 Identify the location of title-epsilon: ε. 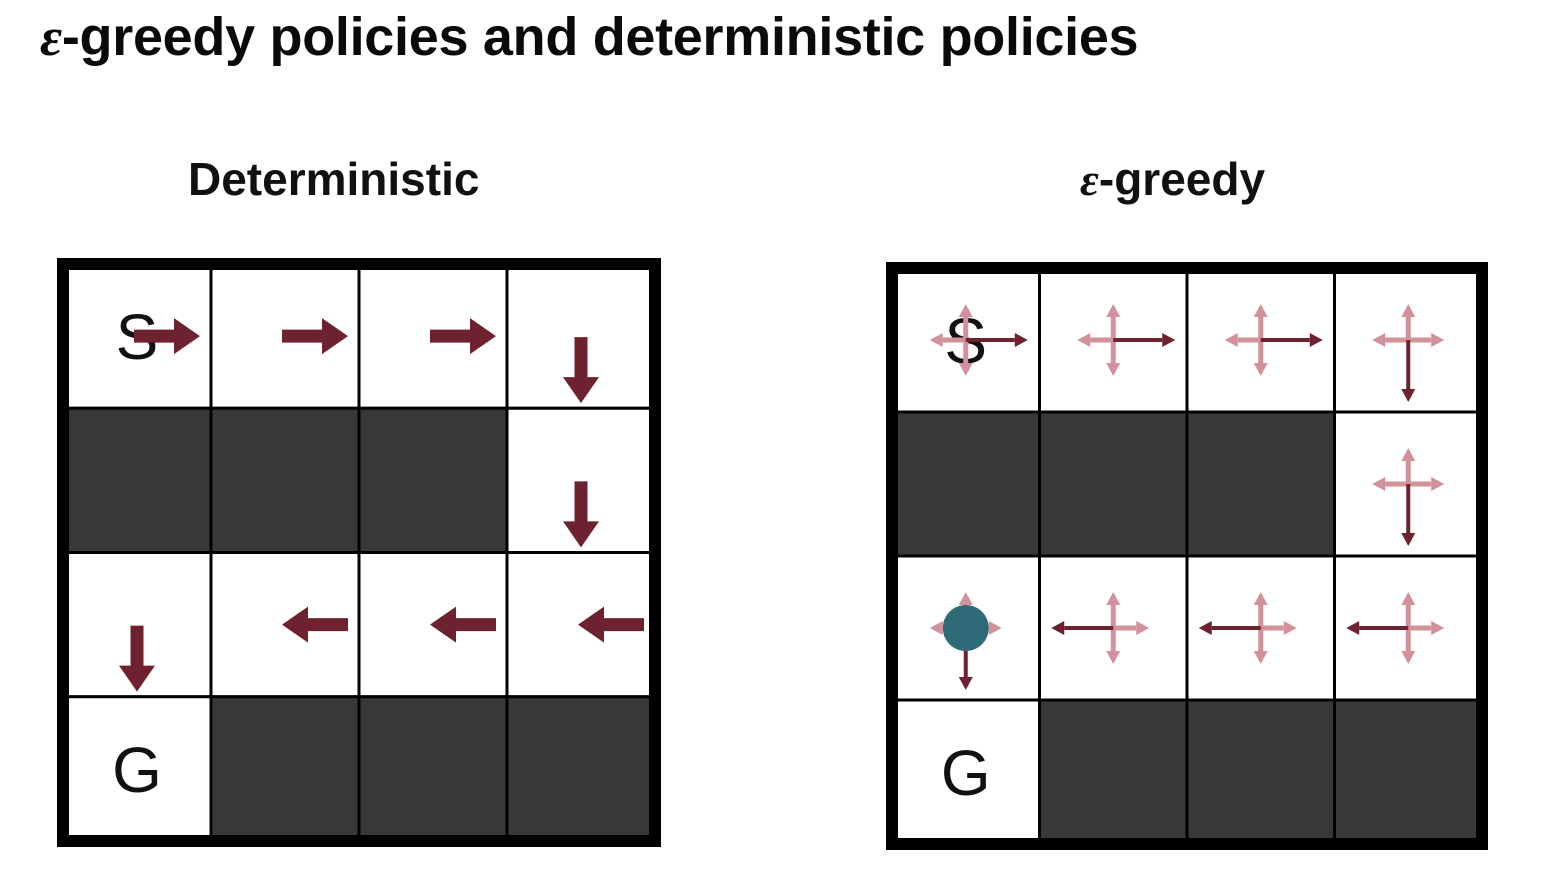
(51, 37).